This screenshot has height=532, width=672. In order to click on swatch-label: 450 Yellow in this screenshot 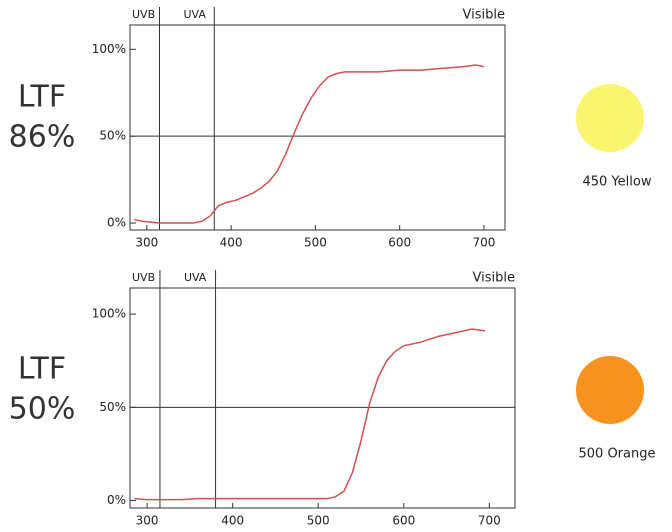, I will do `click(617, 182)`.